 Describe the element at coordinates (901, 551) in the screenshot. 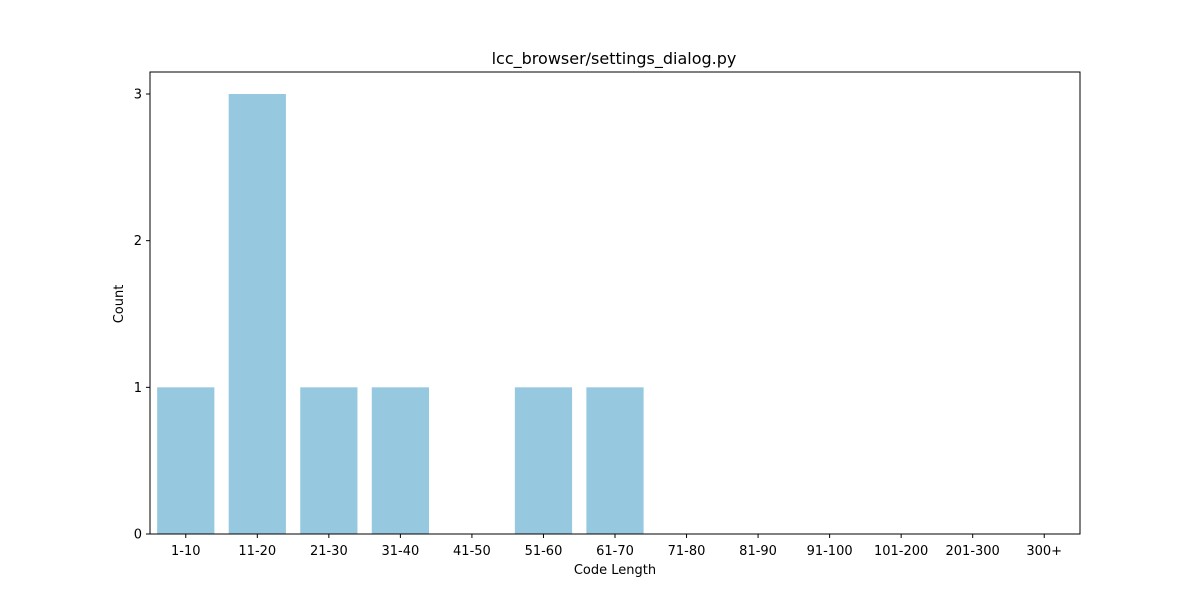

I see `x-tick-label: 101-200` at that location.